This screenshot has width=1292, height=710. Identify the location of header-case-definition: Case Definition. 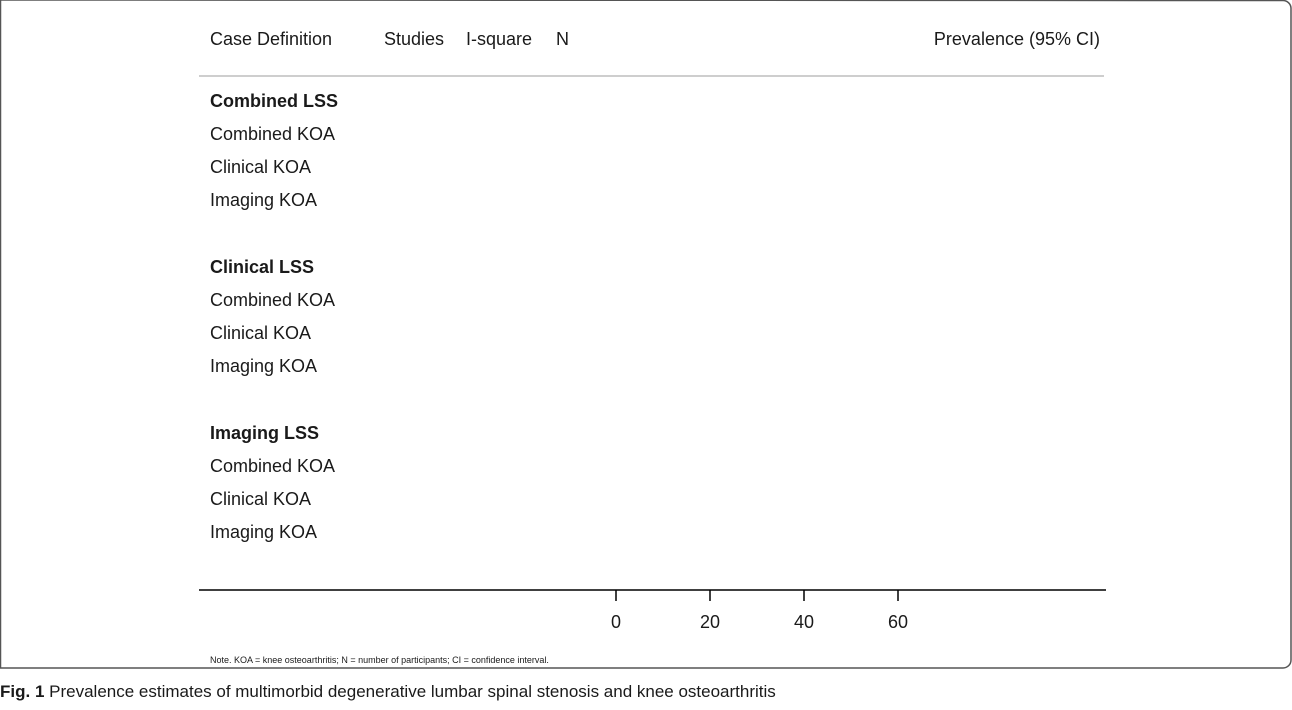
(271, 39).